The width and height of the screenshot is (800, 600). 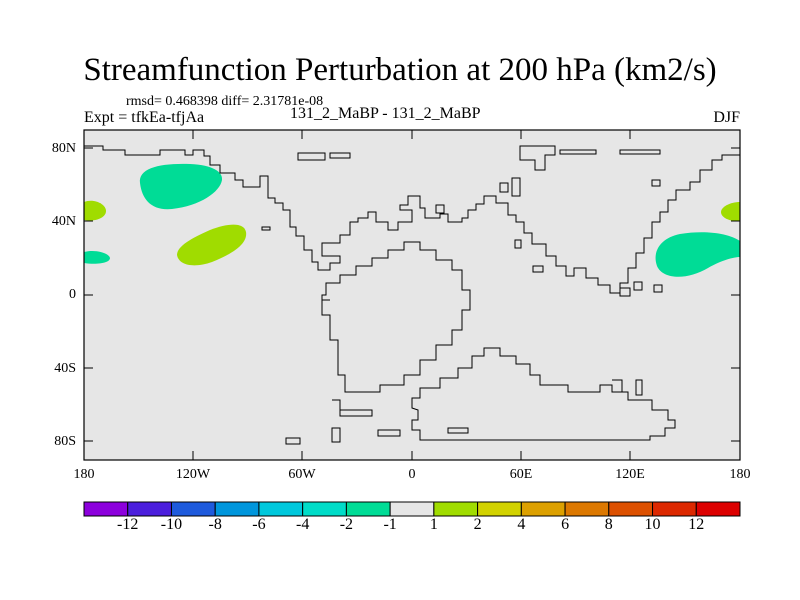 I want to click on colorbar-label: -1, so click(x=390, y=524).